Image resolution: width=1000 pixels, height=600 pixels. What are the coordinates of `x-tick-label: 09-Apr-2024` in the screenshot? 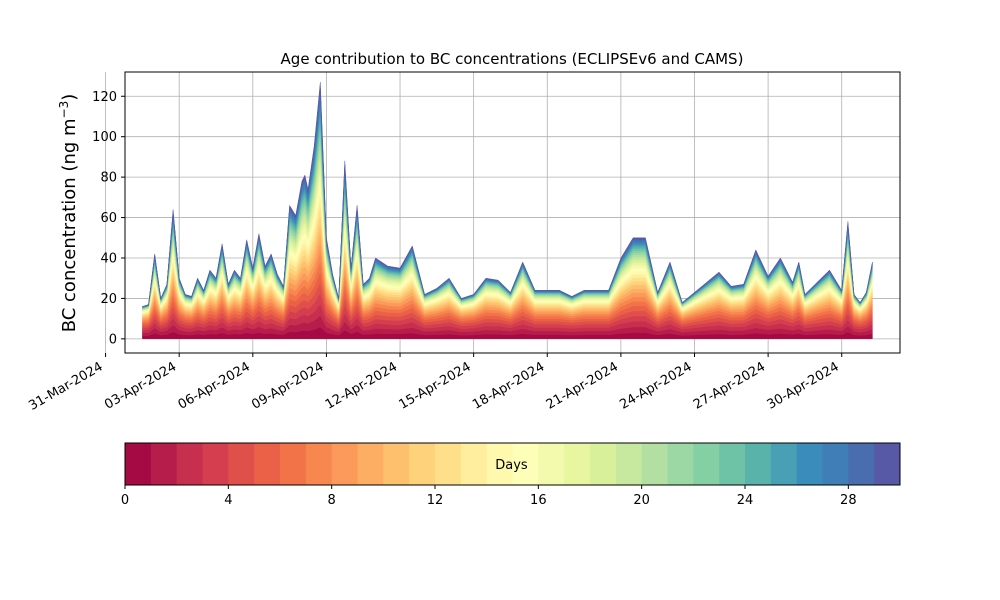 It's located at (287, 385).